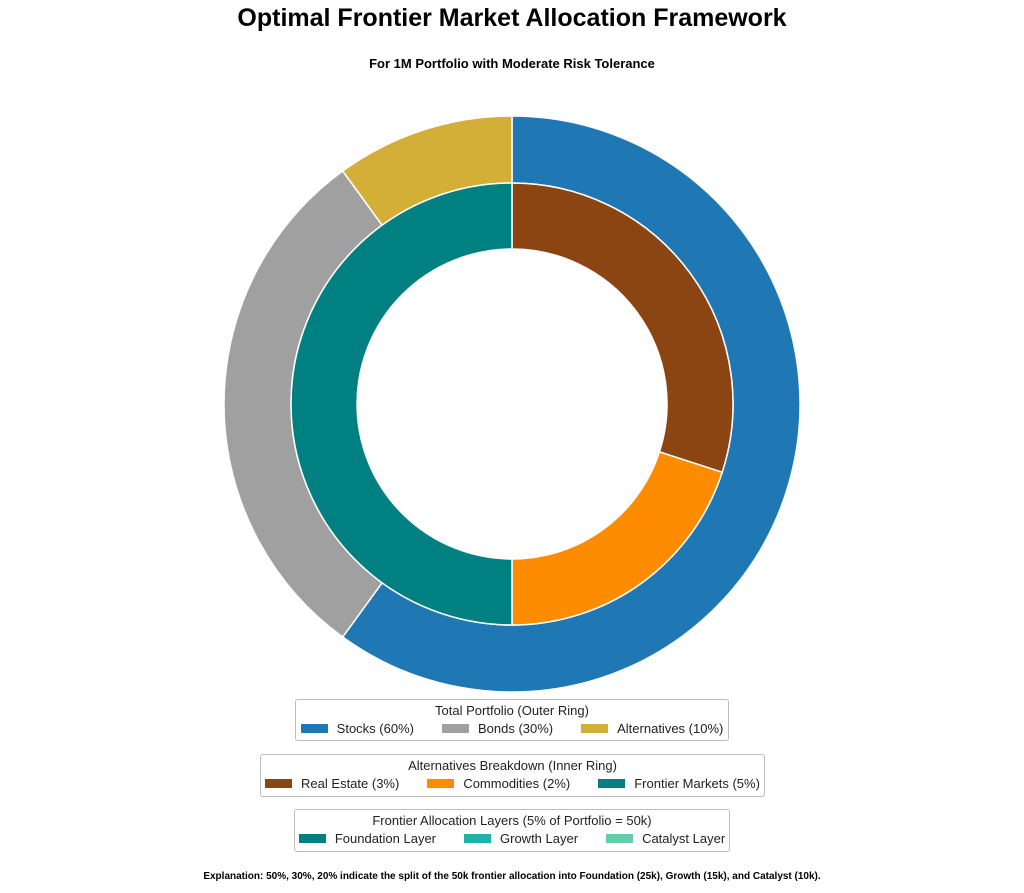  I want to click on legend-label: Growth Layer, so click(539, 838).